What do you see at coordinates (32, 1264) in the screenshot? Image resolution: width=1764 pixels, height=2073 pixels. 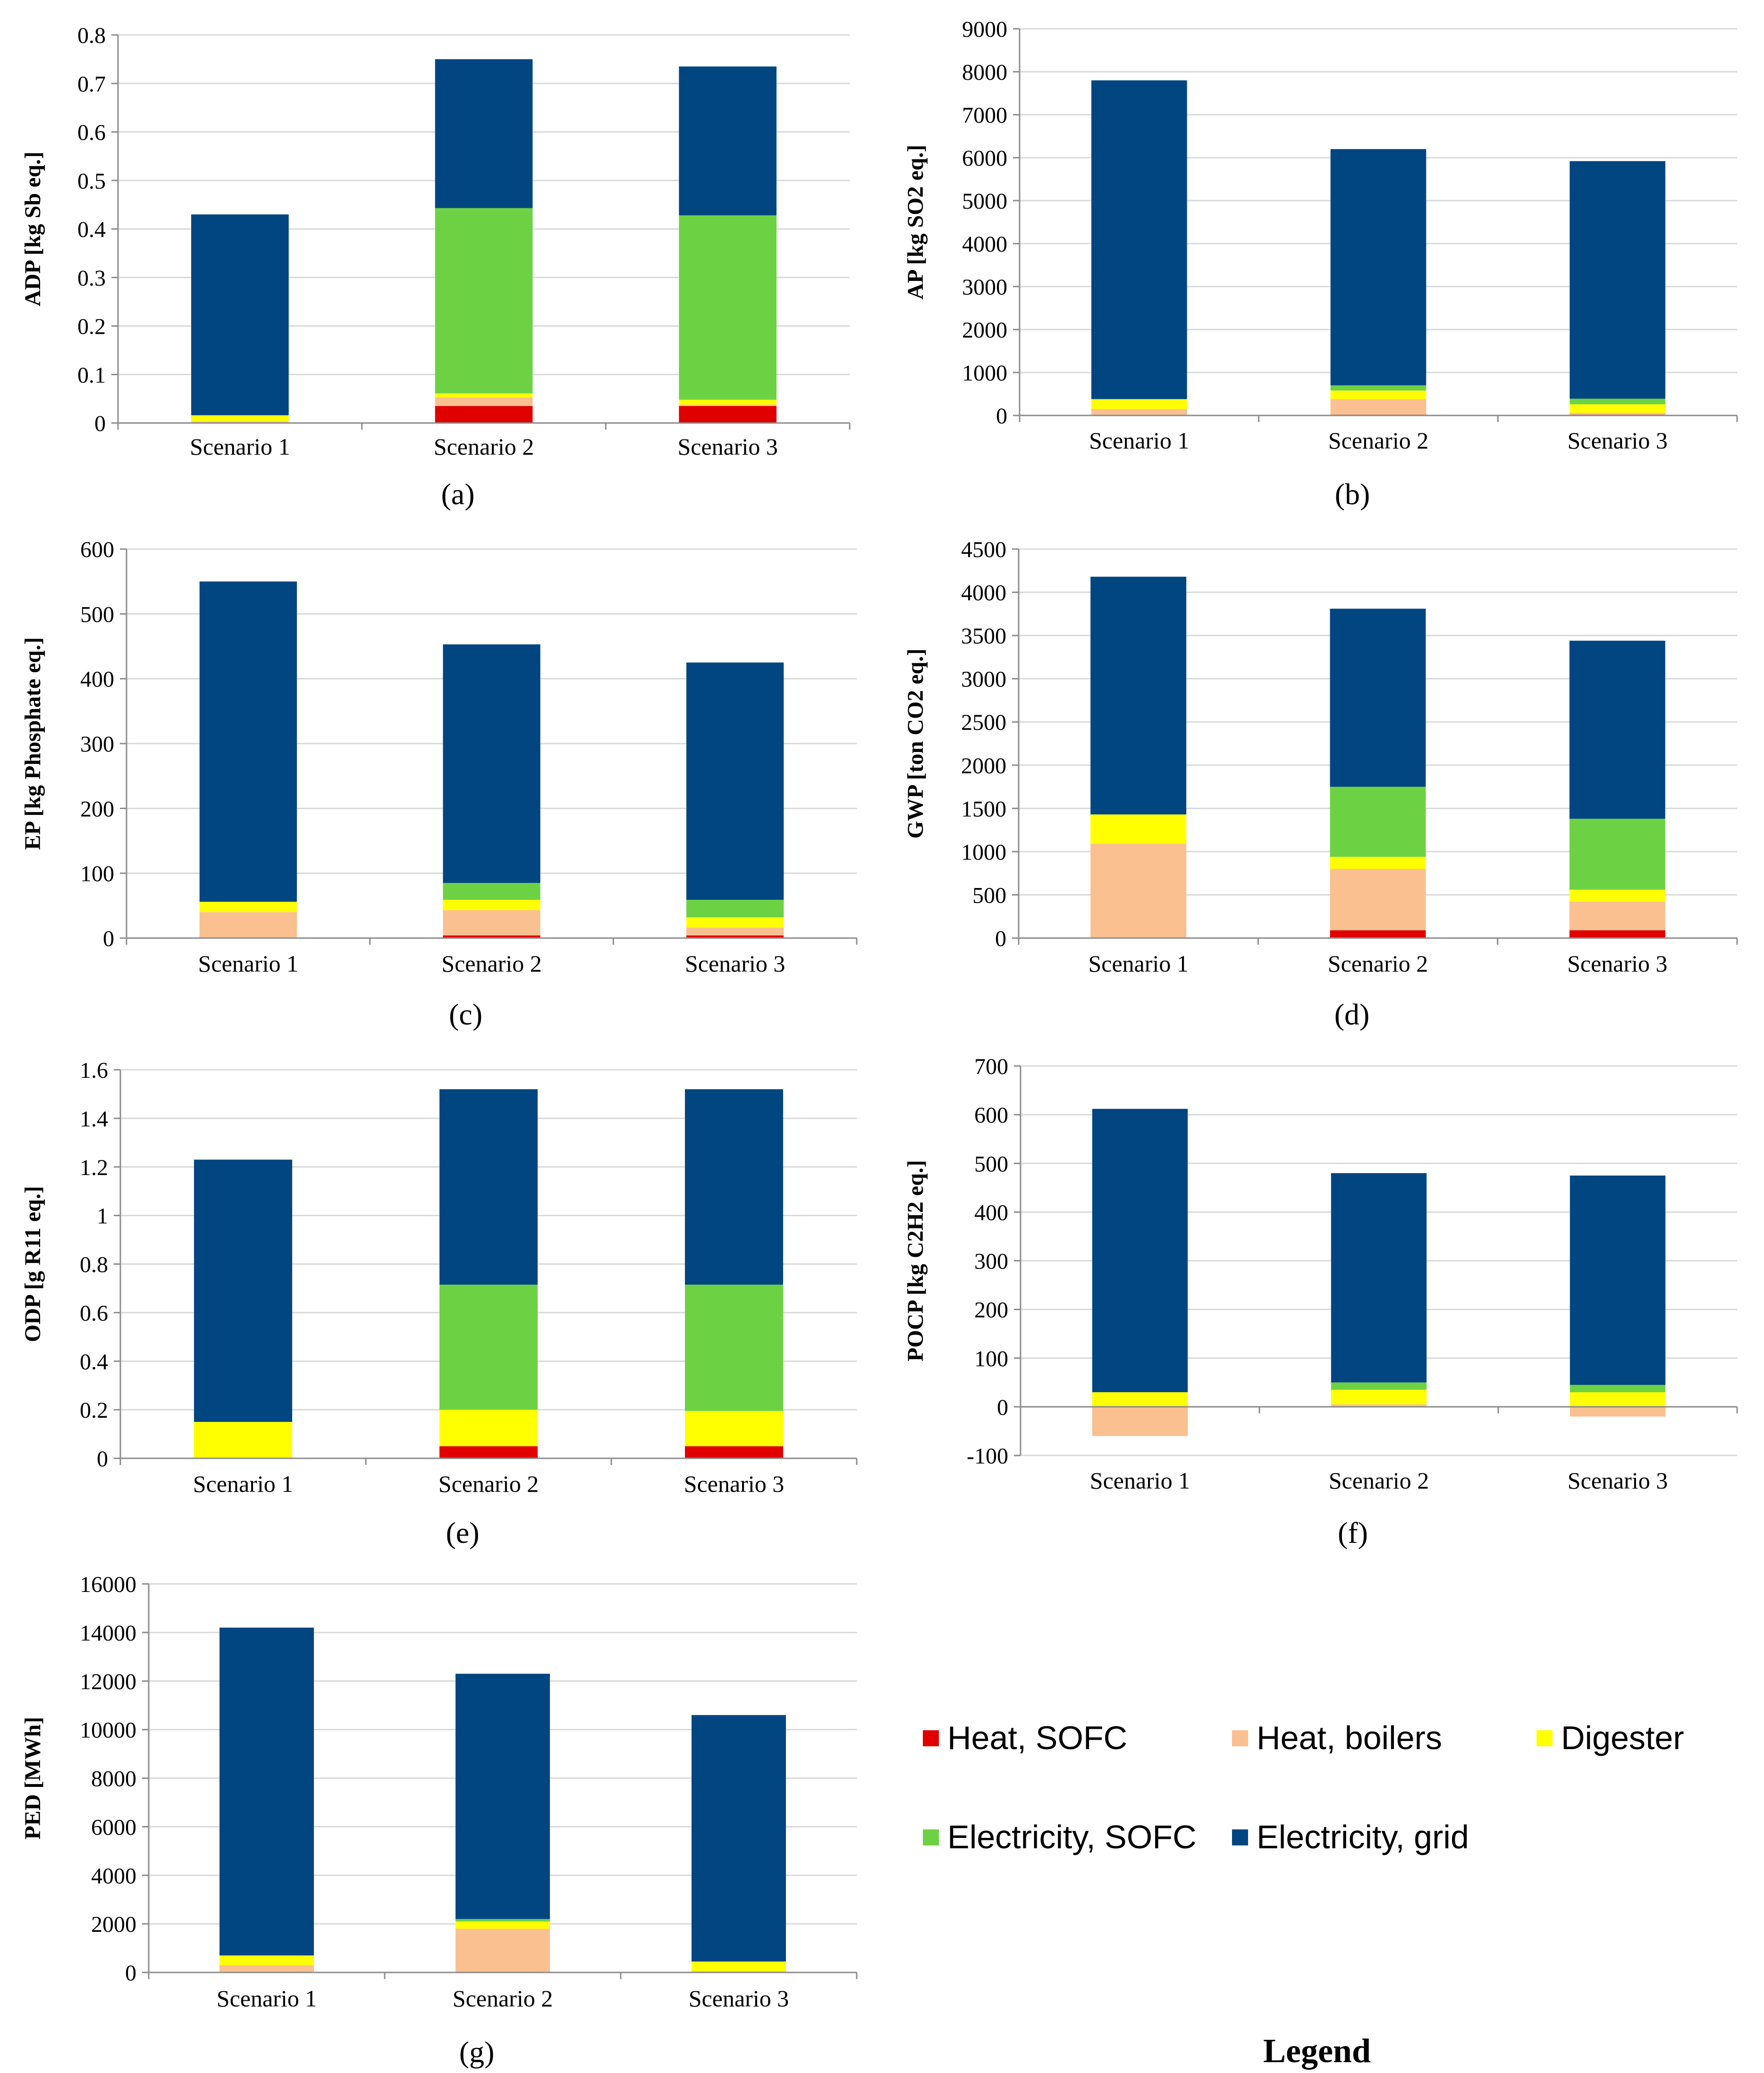 I see `y-axis-title: ODP [g R11 eq.]` at bounding box center [32, 1264].